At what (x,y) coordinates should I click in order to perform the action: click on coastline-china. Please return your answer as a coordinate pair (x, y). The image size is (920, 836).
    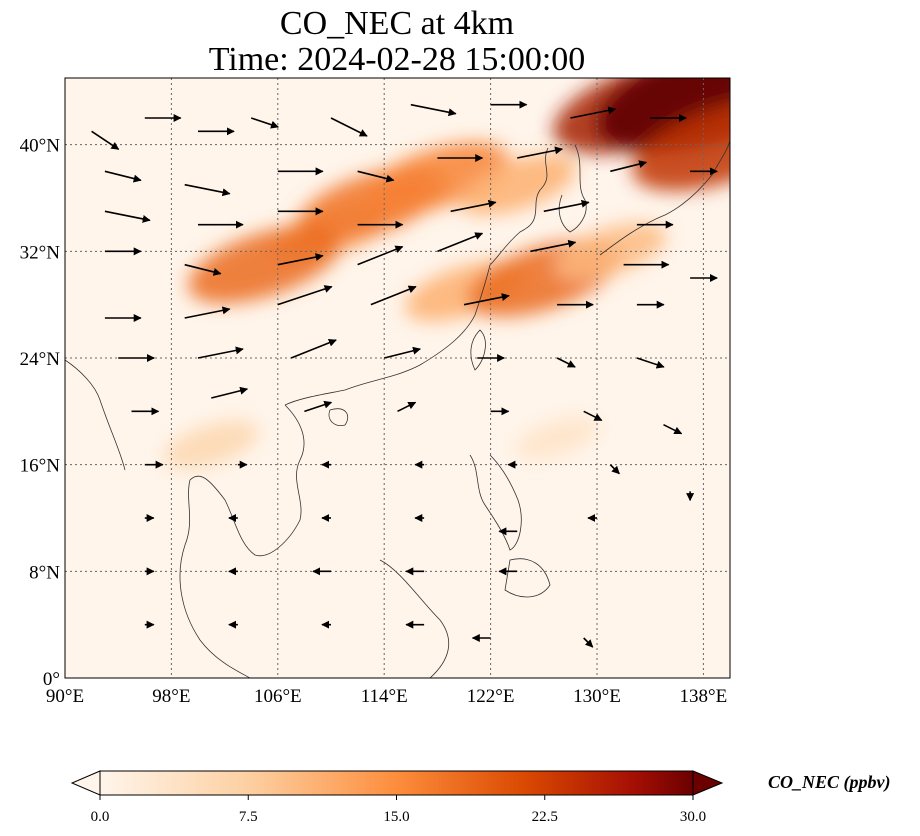
    Looking at the image, I should click on (416, 276).